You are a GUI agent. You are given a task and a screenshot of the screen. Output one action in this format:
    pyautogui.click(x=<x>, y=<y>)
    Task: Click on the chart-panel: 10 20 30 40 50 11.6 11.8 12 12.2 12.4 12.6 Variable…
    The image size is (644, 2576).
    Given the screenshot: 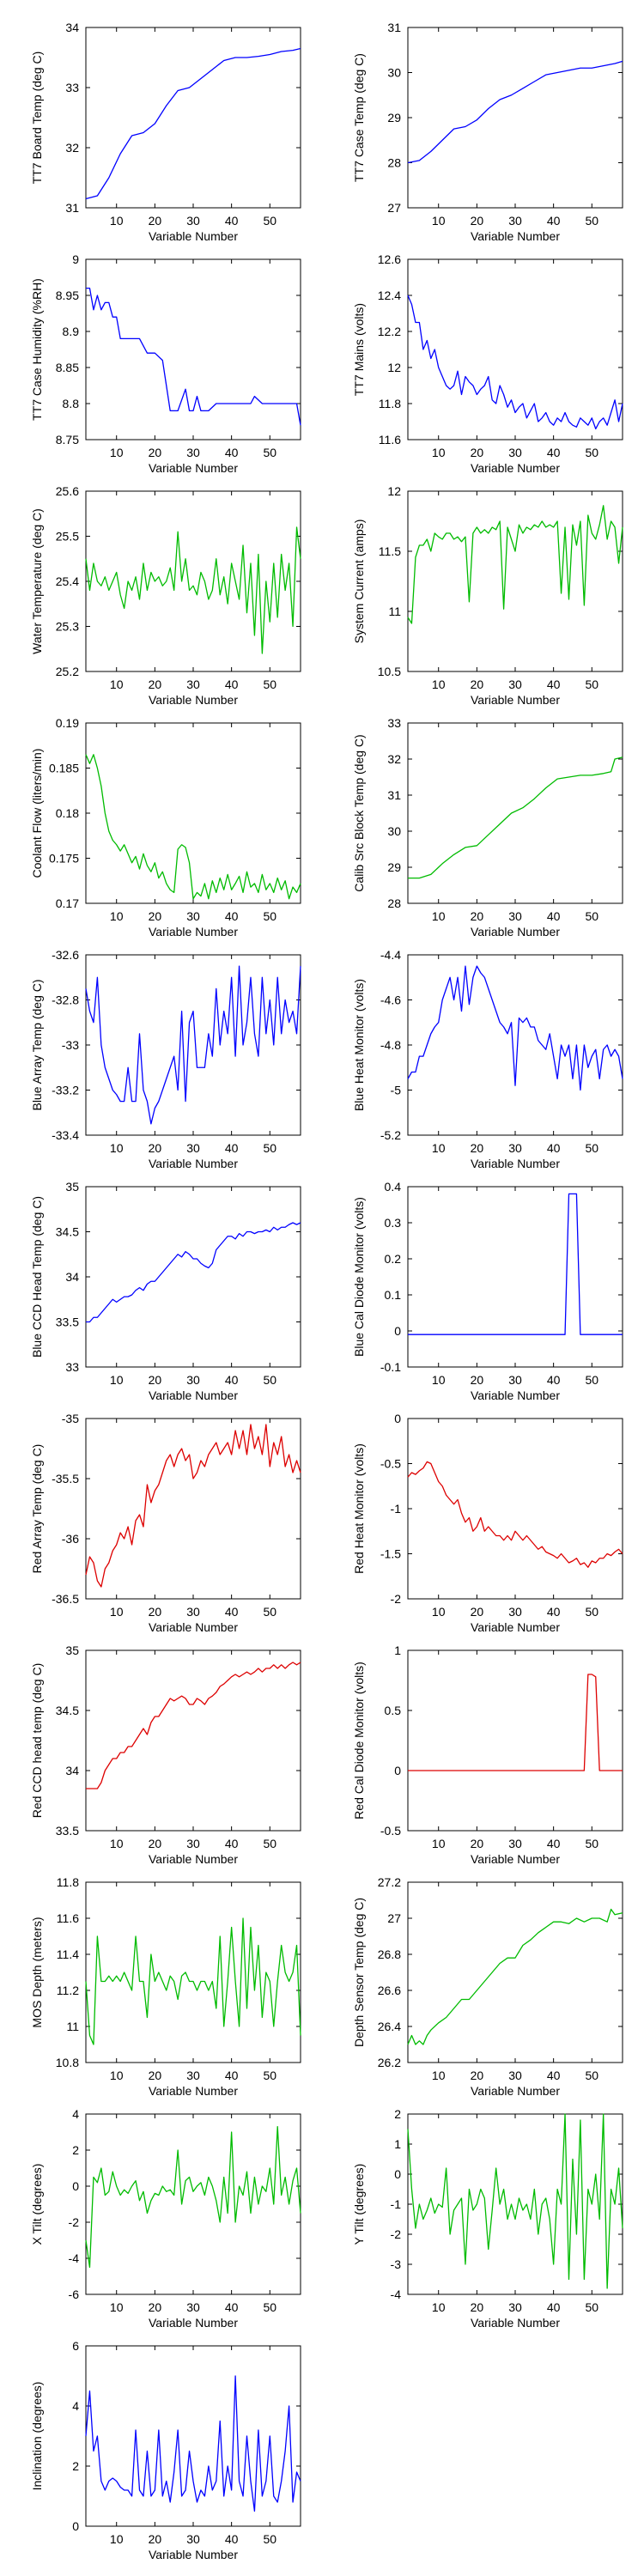 What is the action you would take?
    pyautogui.click(x=483, y=354)
    